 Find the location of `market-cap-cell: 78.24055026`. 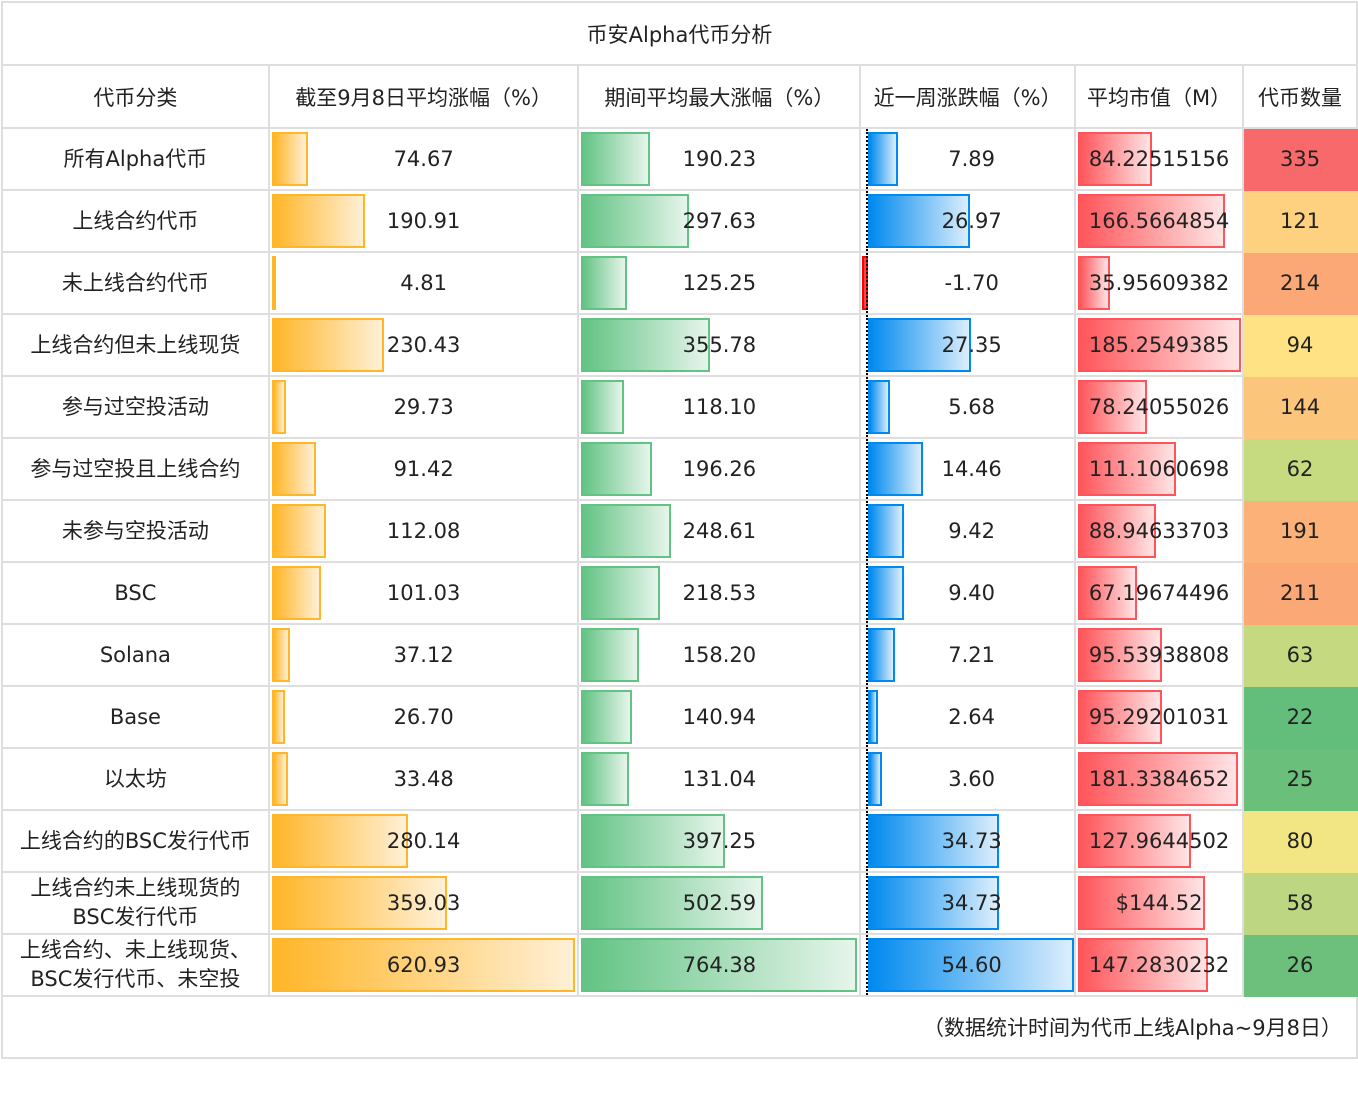

market-cap-cell: 78.24055026 is located at coordinates (1159, 407).